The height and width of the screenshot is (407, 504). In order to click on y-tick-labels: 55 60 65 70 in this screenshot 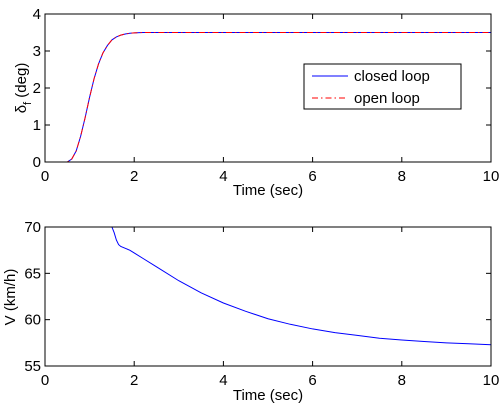, I will do `click(32, 297)`.